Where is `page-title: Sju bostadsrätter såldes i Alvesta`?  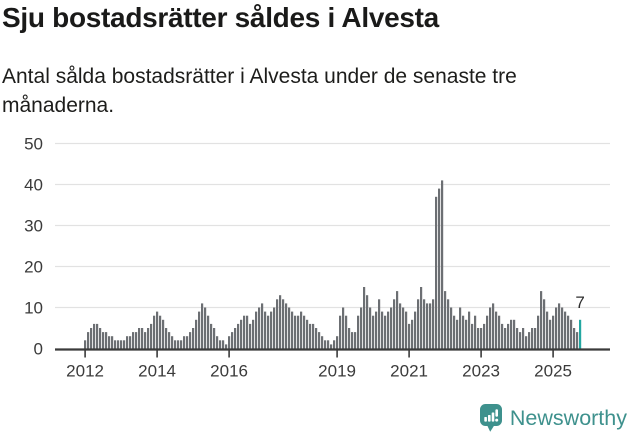
page-title: Sju bostadsrätter såldes i Alvesta is located at coordinates (220, 17).